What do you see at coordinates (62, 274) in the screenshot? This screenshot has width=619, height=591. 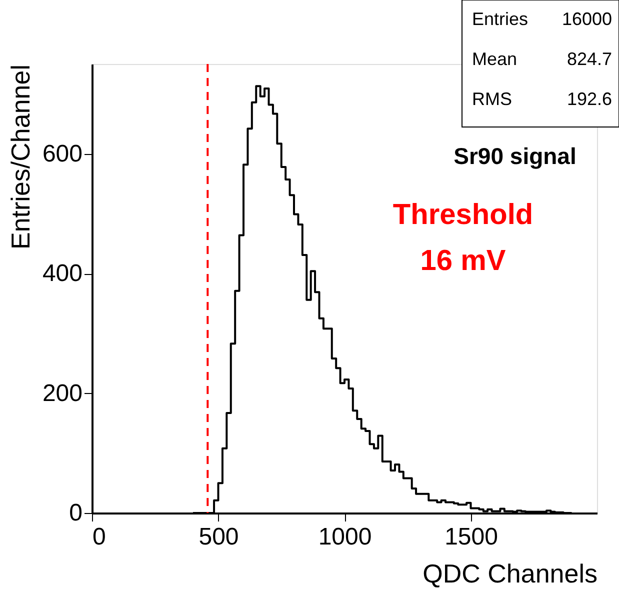 I see `y-tick-label: 400` at bounding box center [62, 274].